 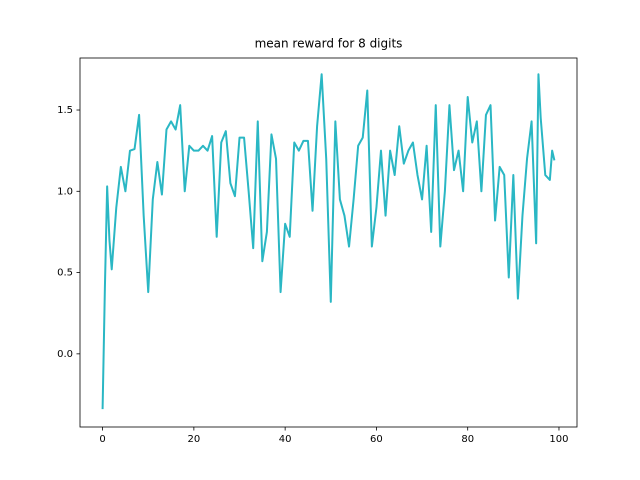 I want to click on y-tick-label: 1.0, so click(x=65, y=191).